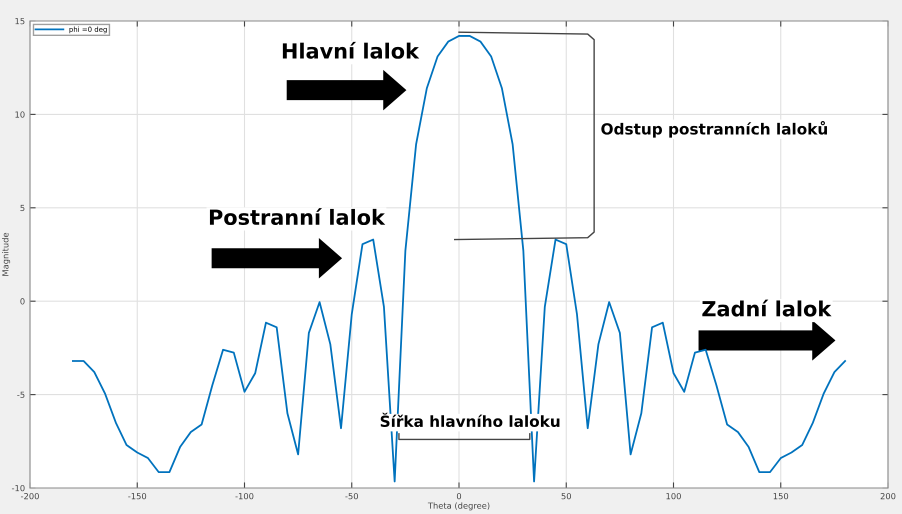 The width and height of the screenshot is (902, 514). Describe the element at coordinates (351, 50) in the screenshot. I see `annotation: Hlavní lalok` at that location.